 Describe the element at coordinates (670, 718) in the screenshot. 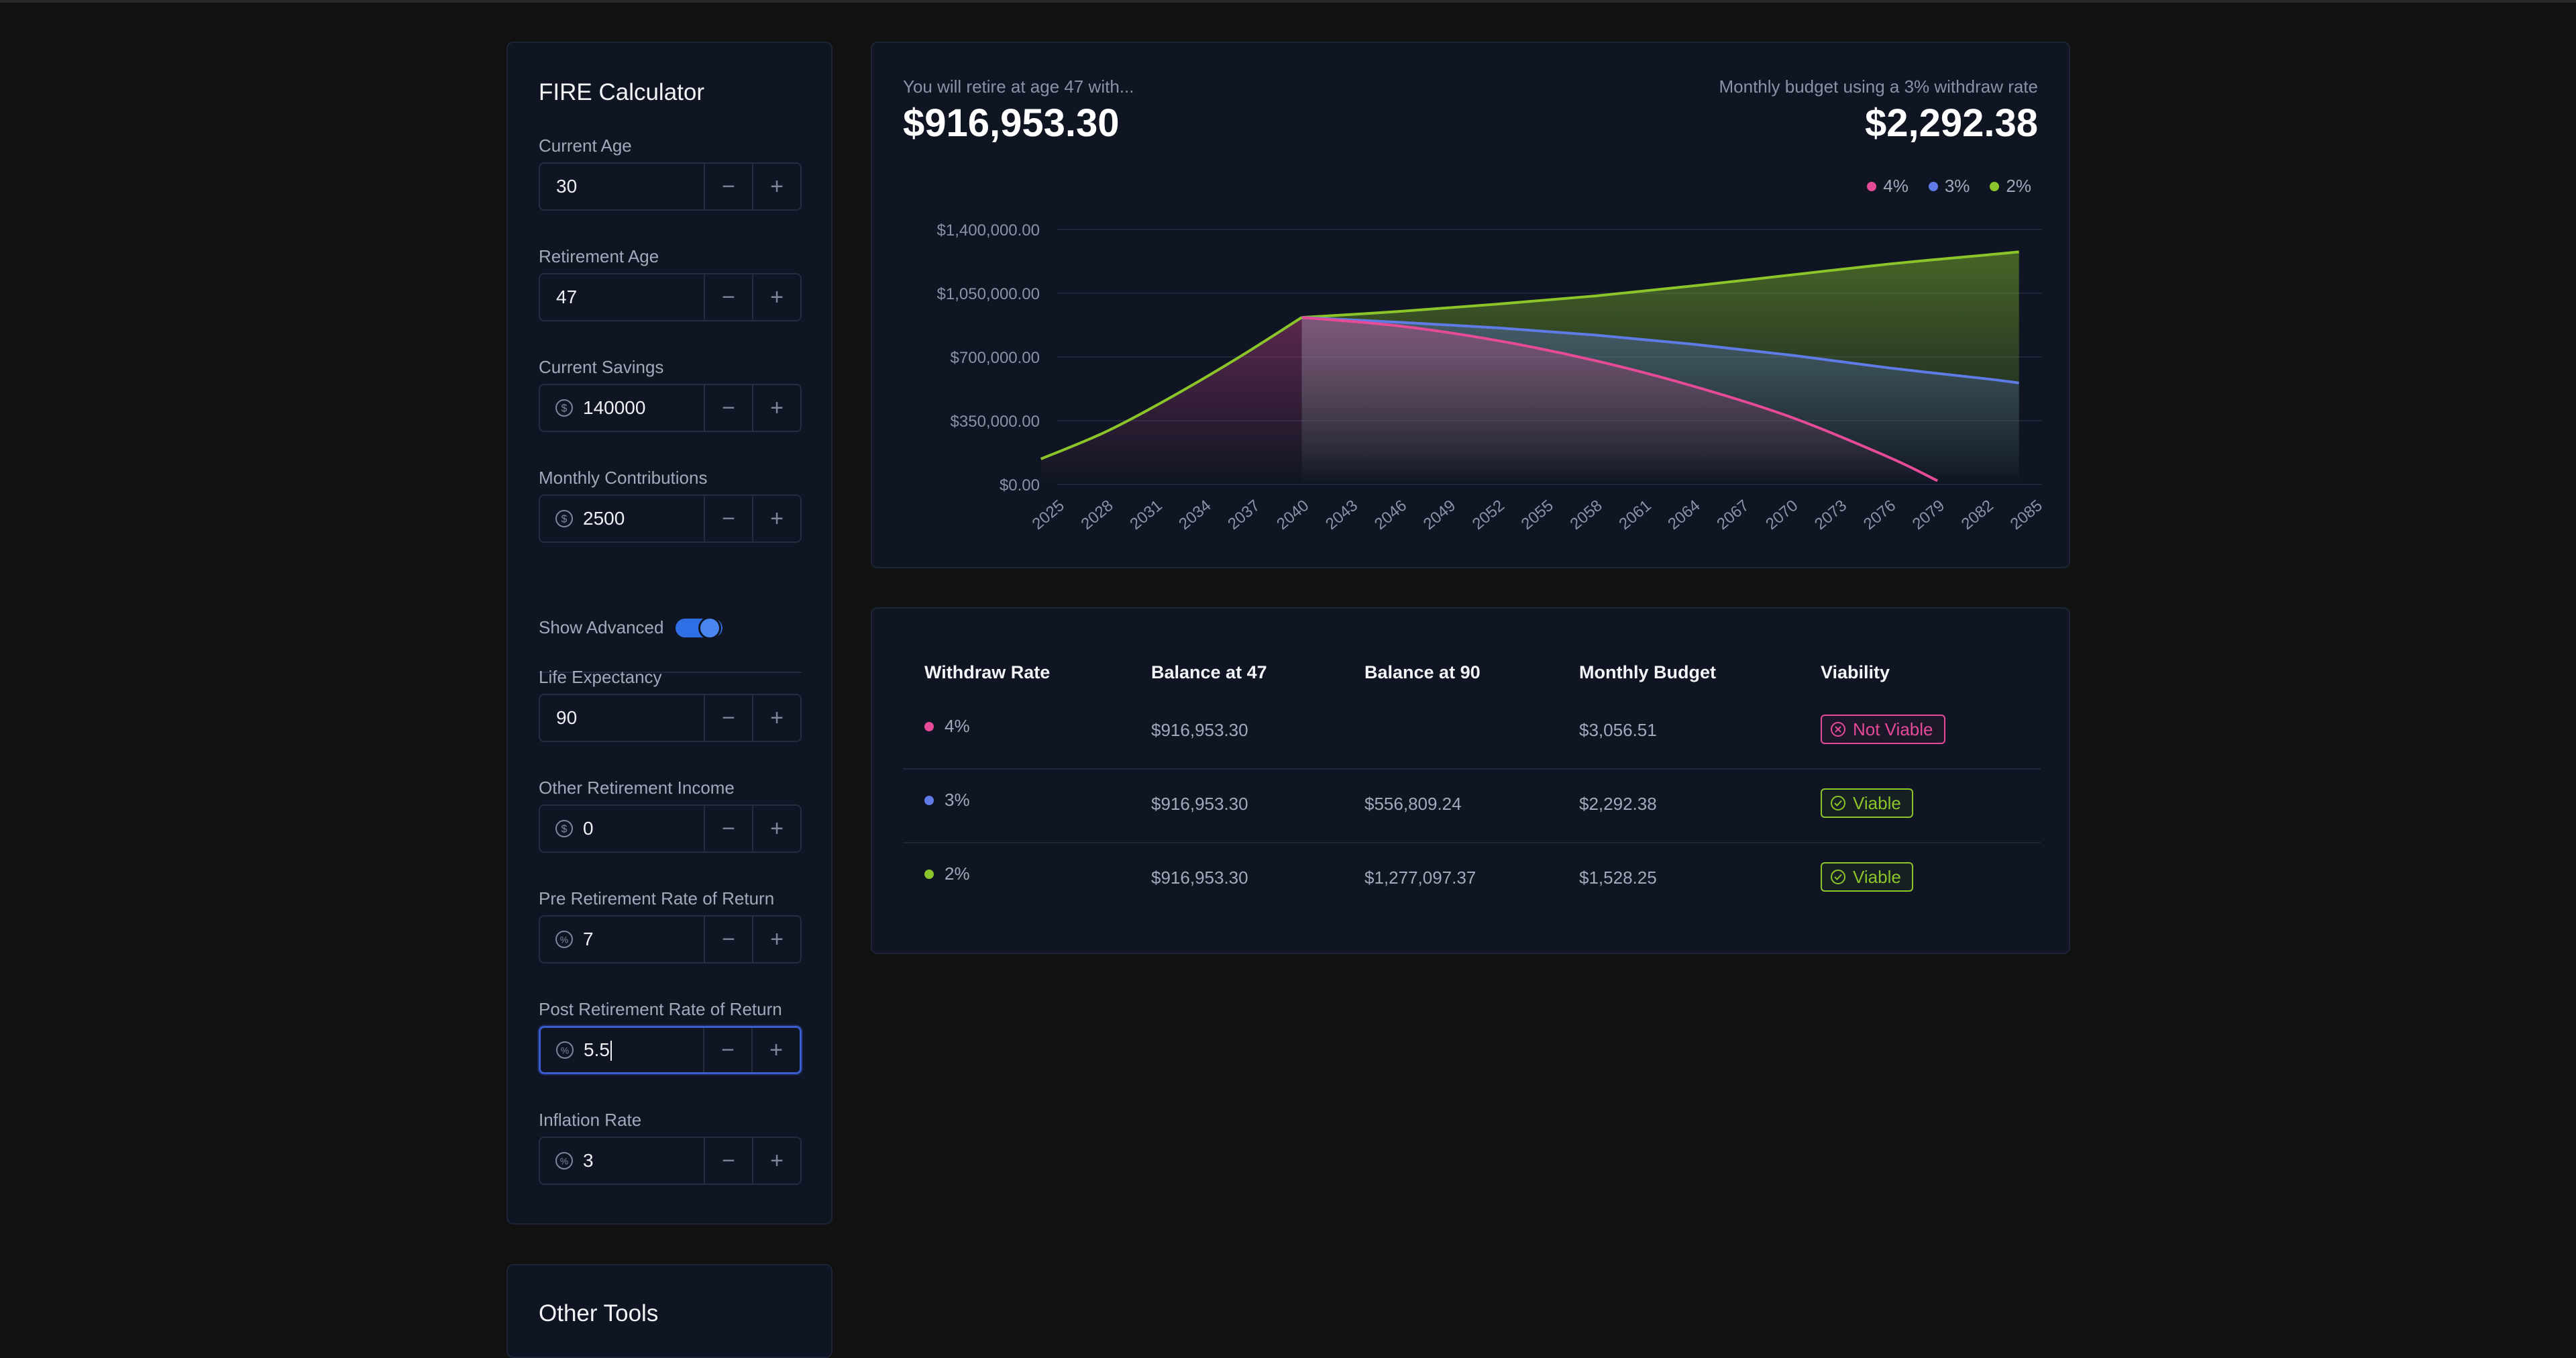

I see `life-expectancy-stepper: 90 − +` at that location.